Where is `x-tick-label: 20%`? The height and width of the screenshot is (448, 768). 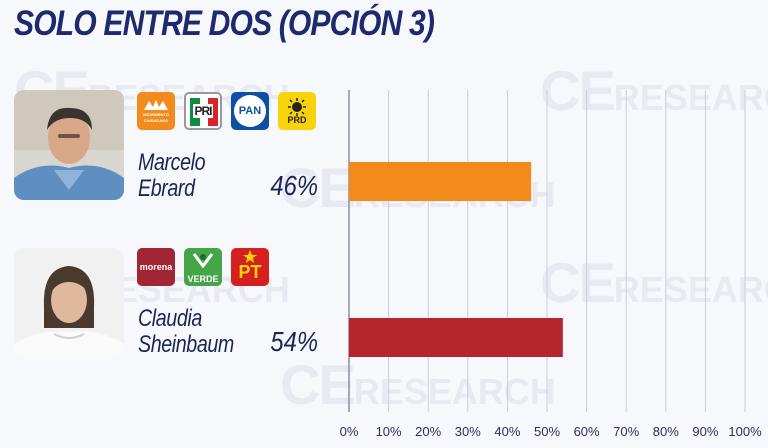
x-tick-label: 20% is located at coordinates (428, 431).